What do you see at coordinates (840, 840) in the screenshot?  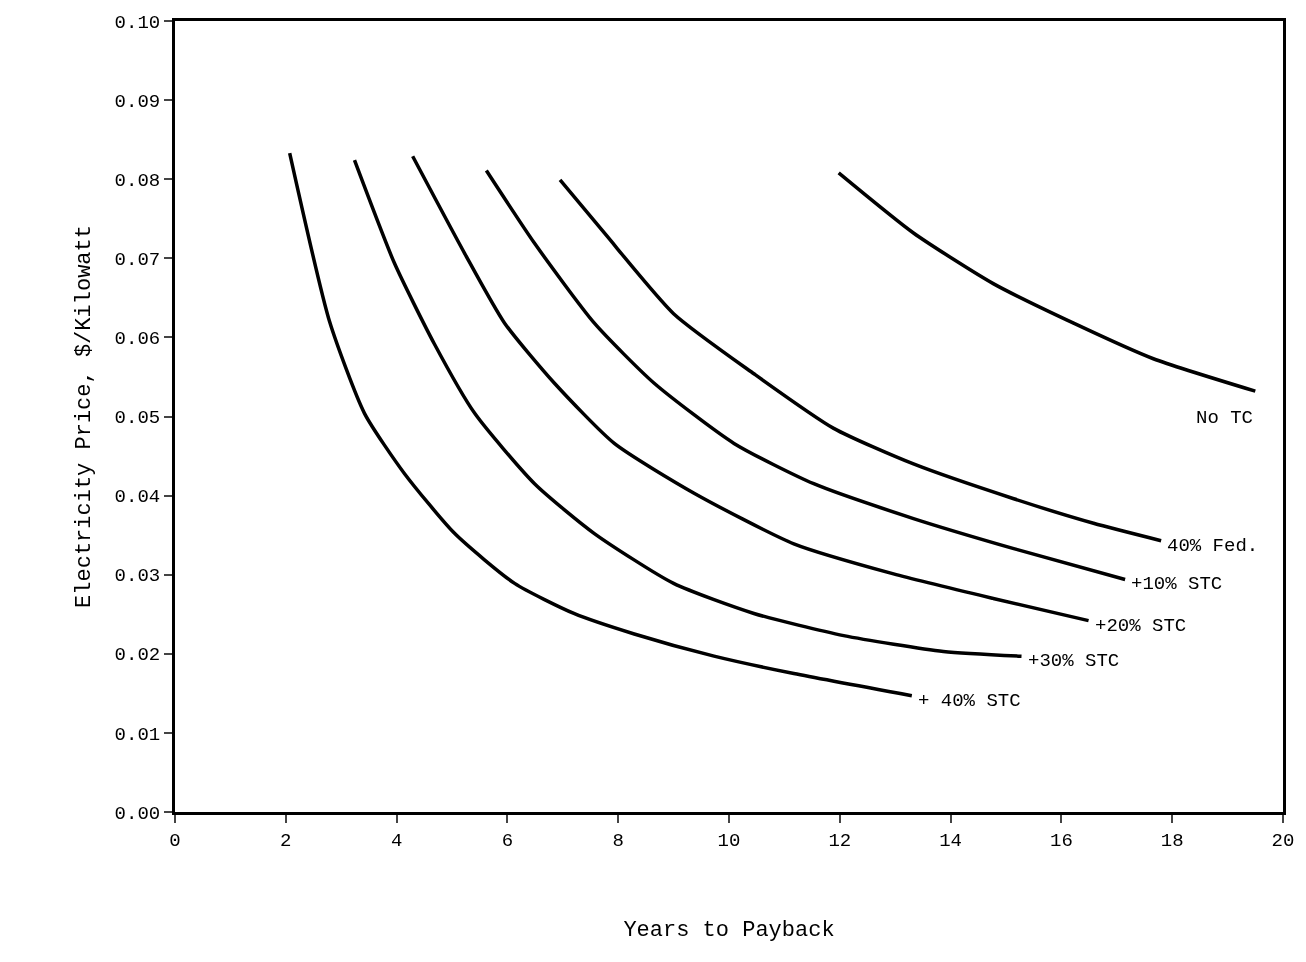 I see `x-tick-label: 12` at bounding box center [840, 840].